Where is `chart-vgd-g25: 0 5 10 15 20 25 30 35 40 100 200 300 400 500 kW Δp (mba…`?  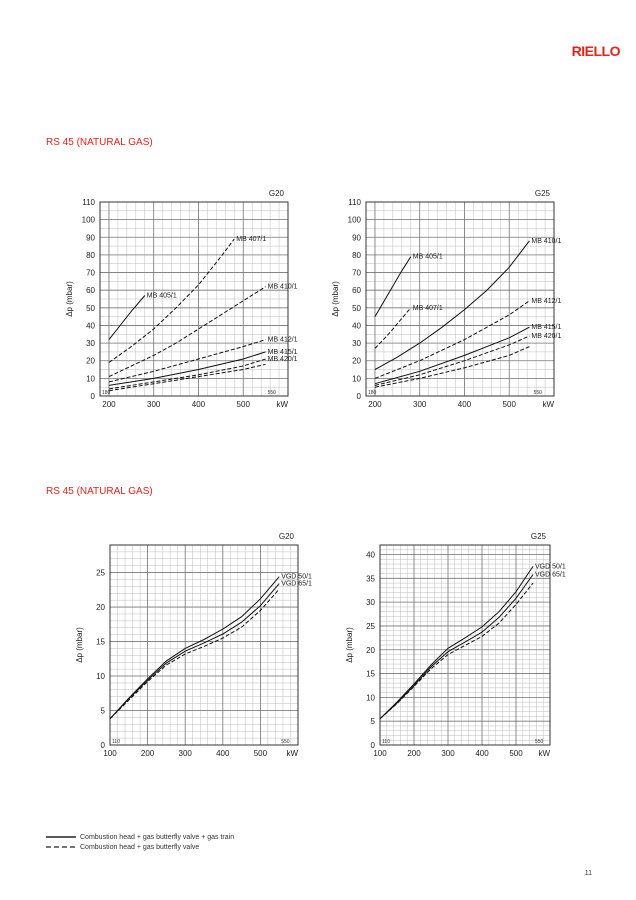
chart-vgd-g25: 0 5 10 15 20 25 30 35 40 100 200 300 400 500 kW Δp (mba… is located at coordinates (455, 645).